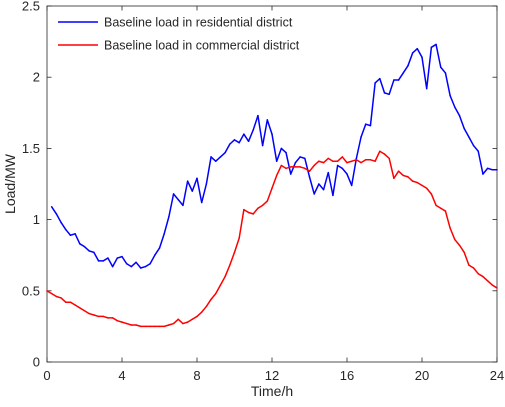  What do you see at coordinates (272, 375) in the screenshot?
I see `x-tick-label: 12` at bounding box center [272, 375].